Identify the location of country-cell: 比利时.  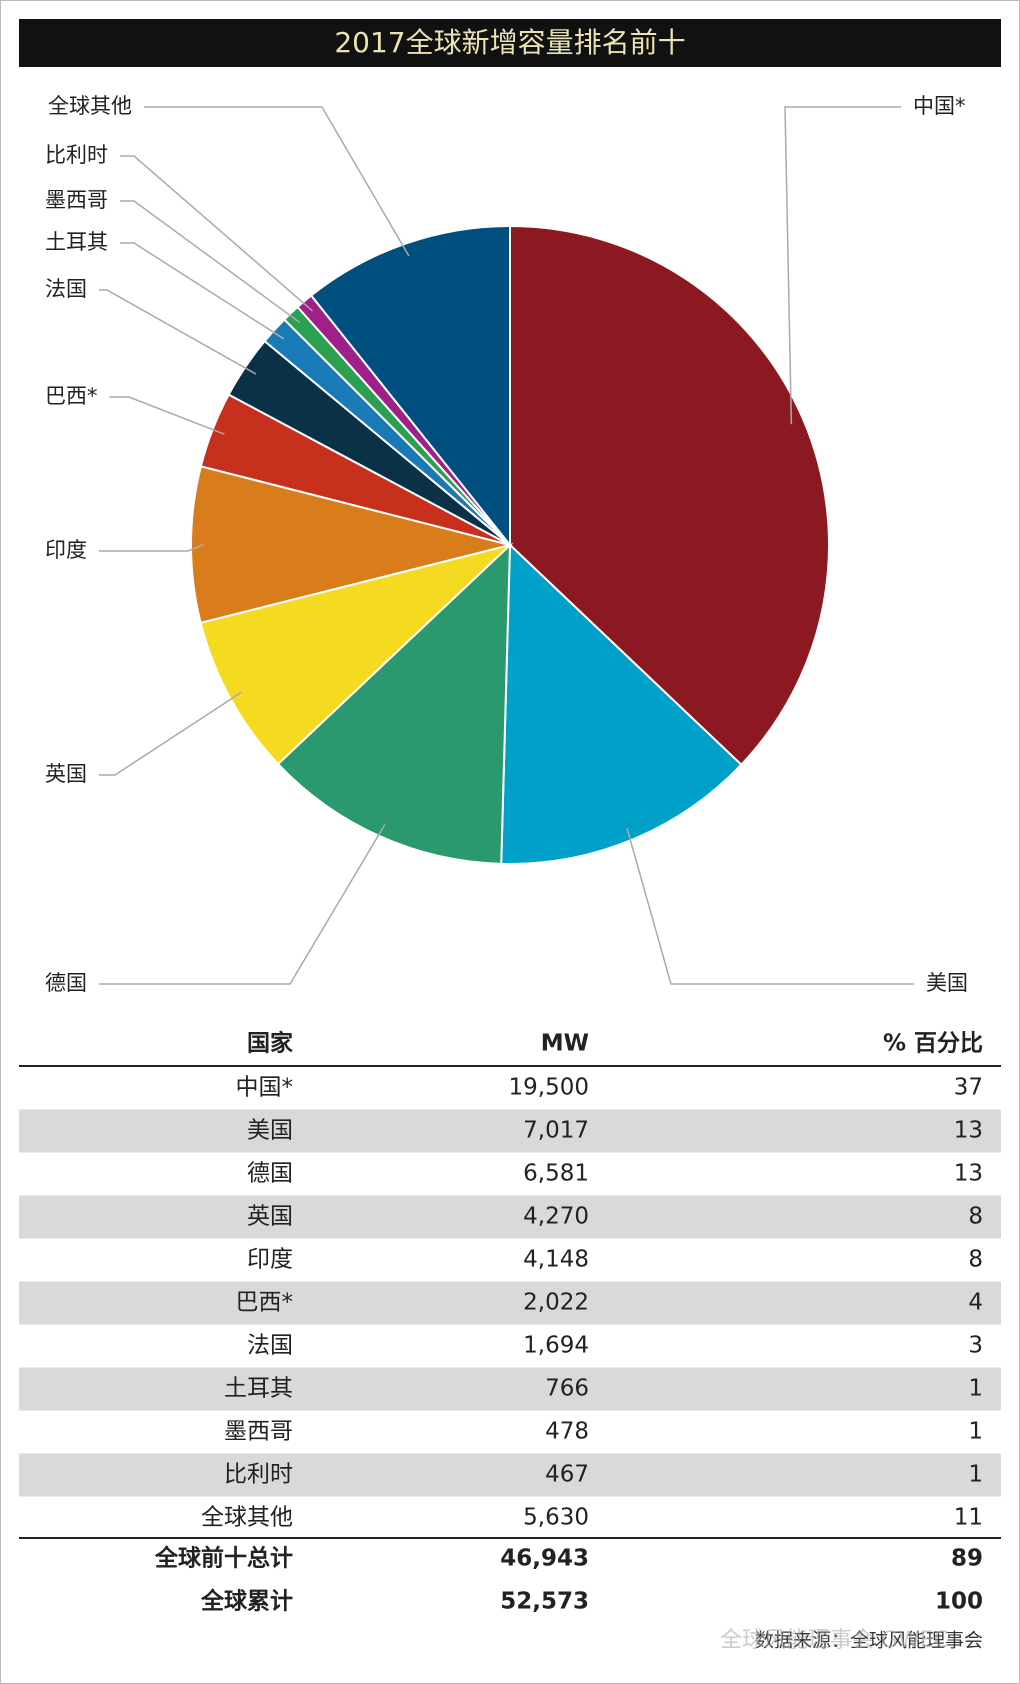
(258, 1475).